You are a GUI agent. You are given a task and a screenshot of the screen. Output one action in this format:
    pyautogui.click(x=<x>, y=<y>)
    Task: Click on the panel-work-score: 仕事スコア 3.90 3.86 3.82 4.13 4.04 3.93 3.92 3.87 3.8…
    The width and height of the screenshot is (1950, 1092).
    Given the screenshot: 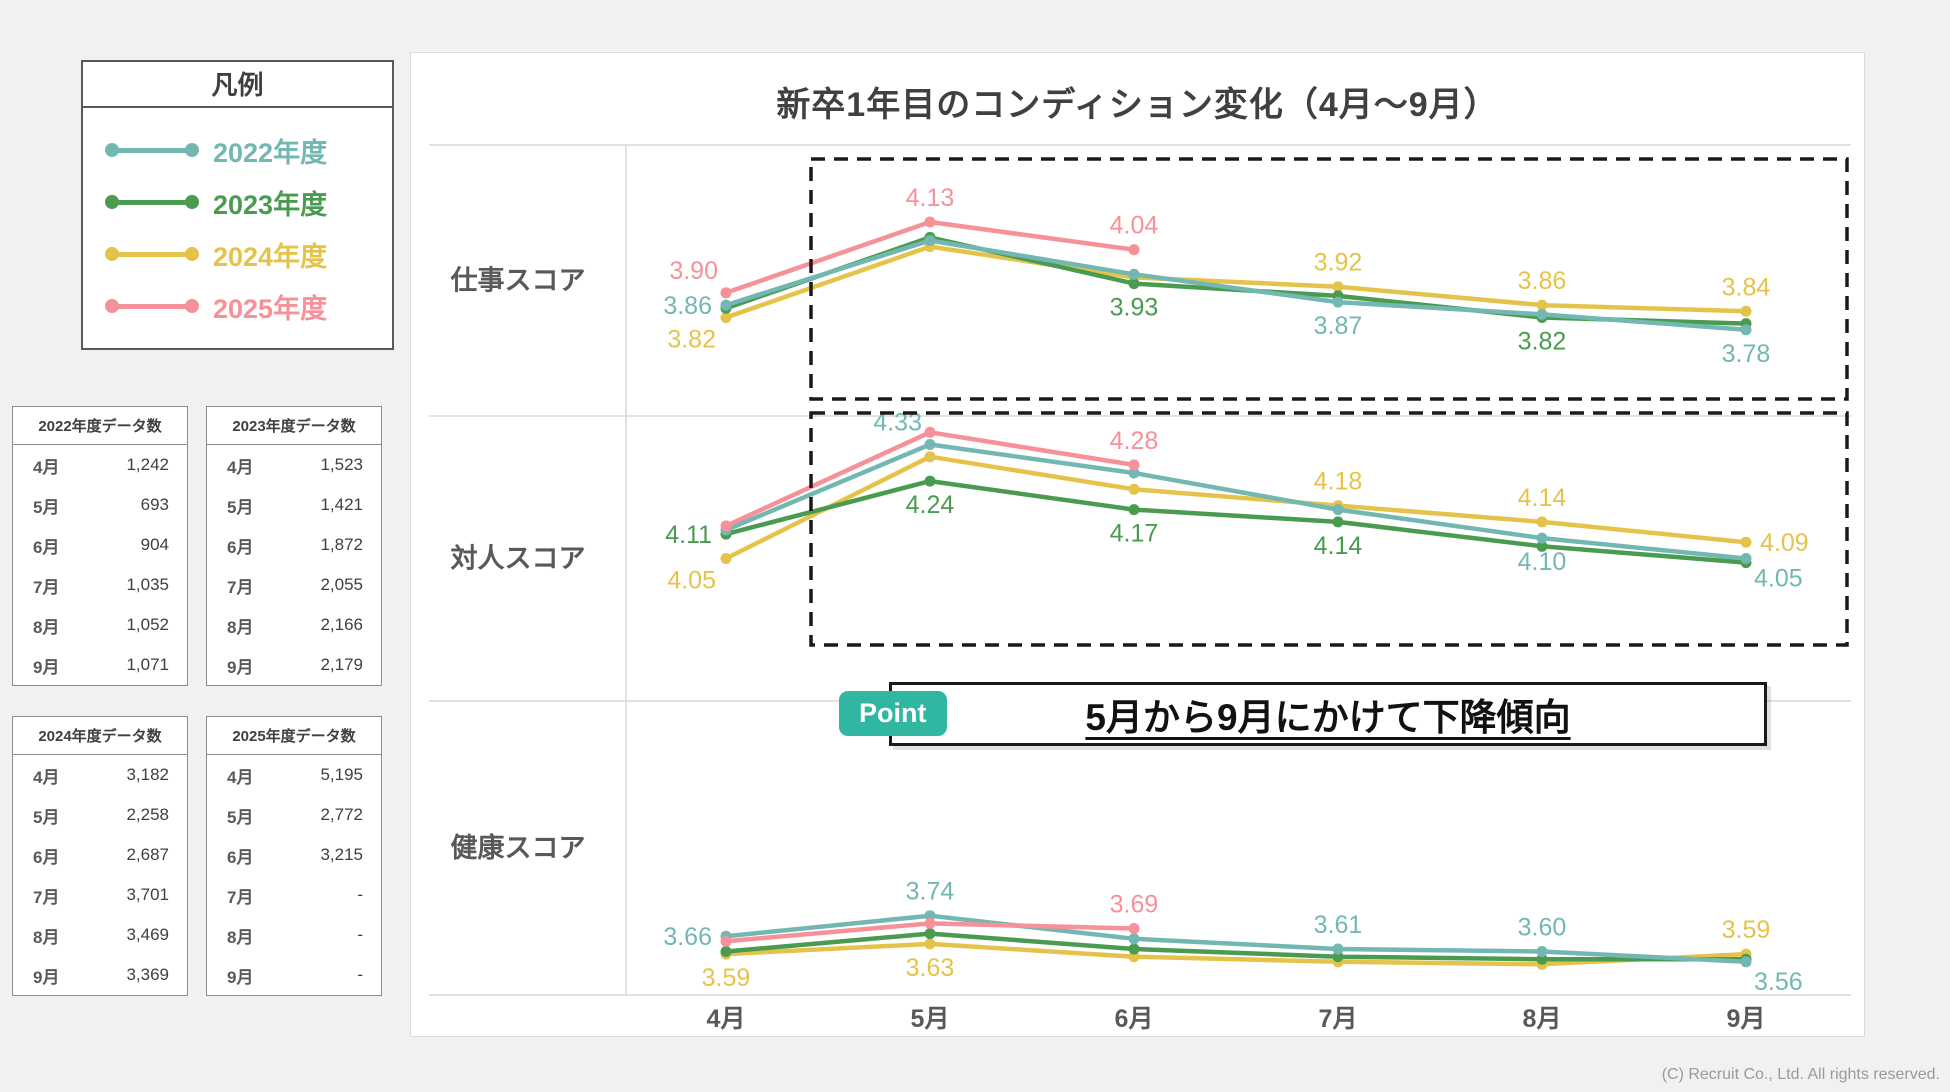 What is the action you would take?
    pyautogui.click(x=1110, y=276)
    